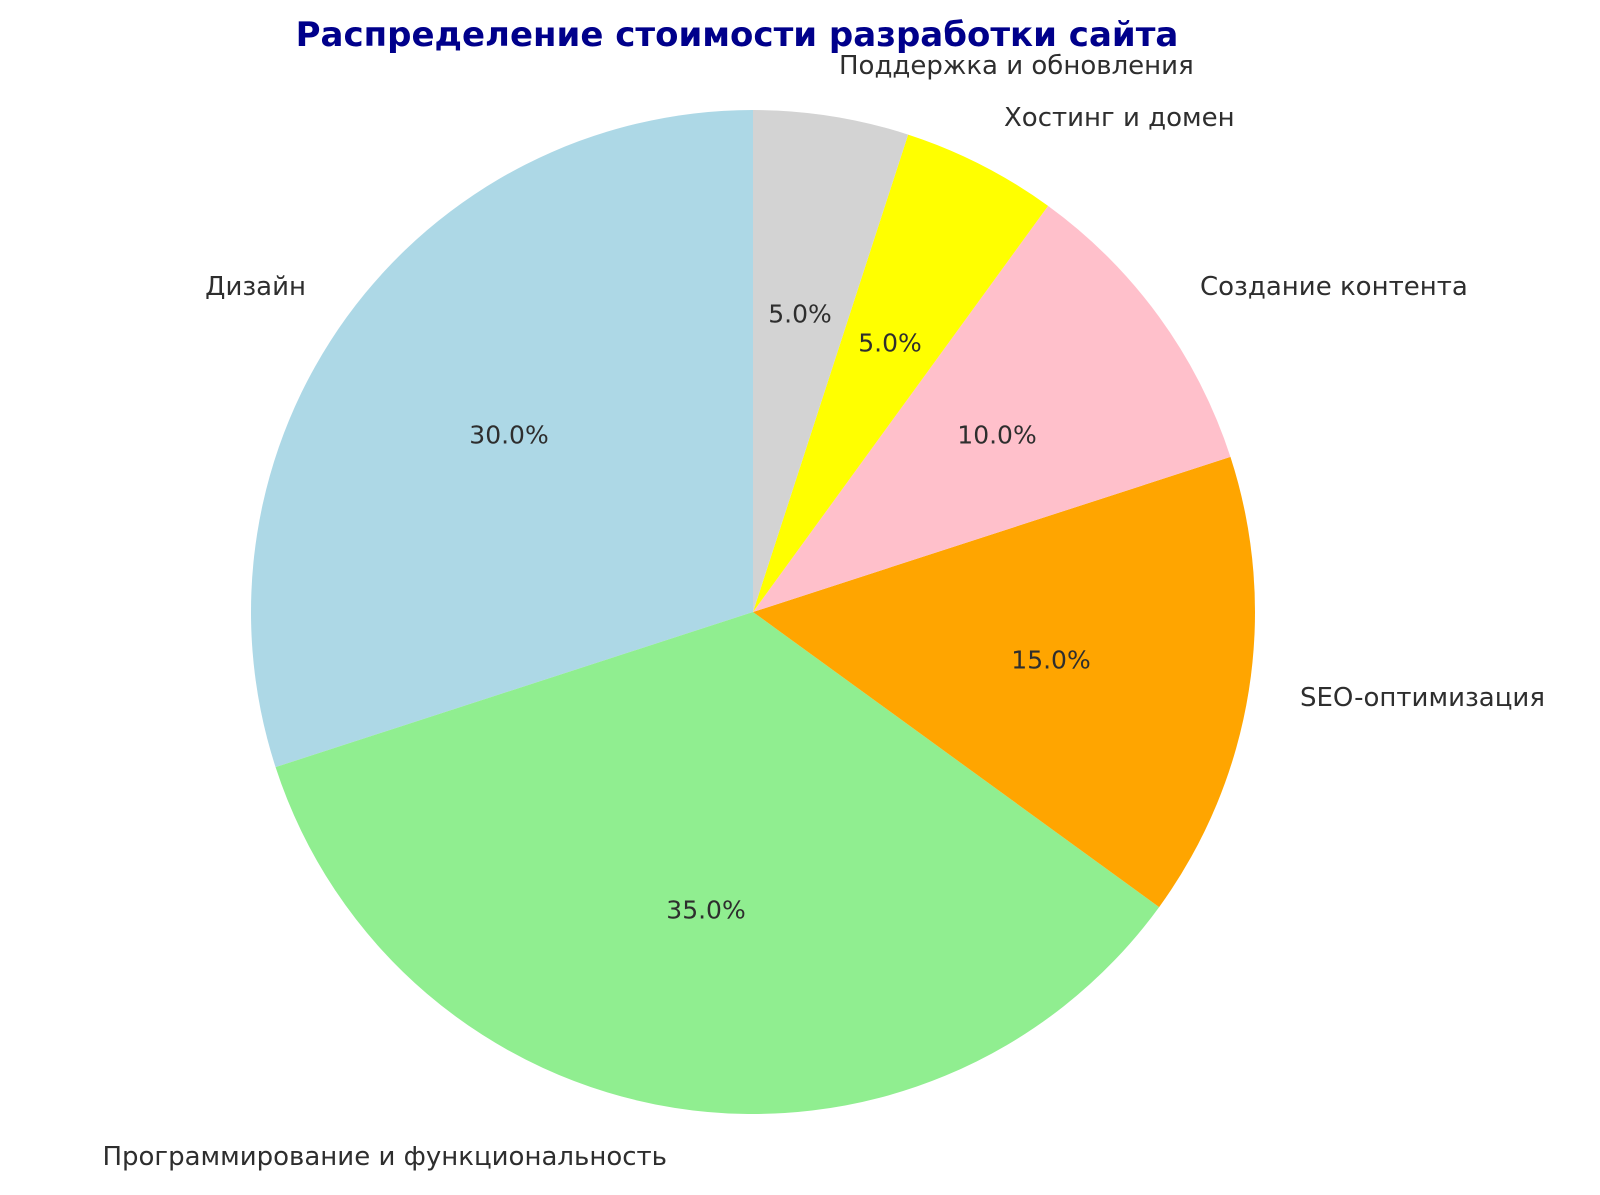 Image resolution: width=1600 pixels, height=1195 pixels. Describe the element at coordinates (706, 910) in the screenshot. I see `percent-label-programming: 35.0%` at that location.